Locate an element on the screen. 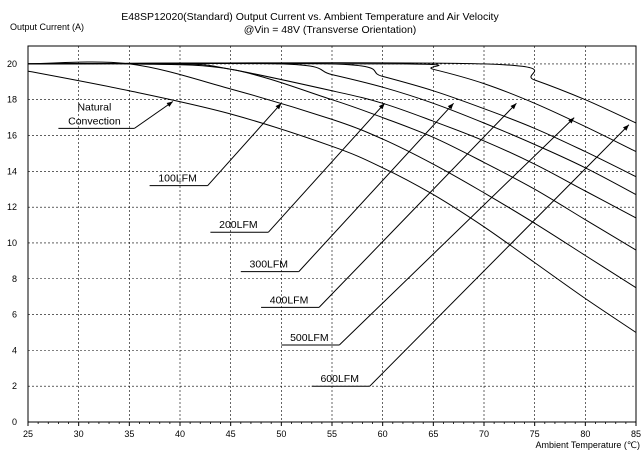 The image size is (641, 453). annotation-label: Convection is located at coordinates (94, 121).